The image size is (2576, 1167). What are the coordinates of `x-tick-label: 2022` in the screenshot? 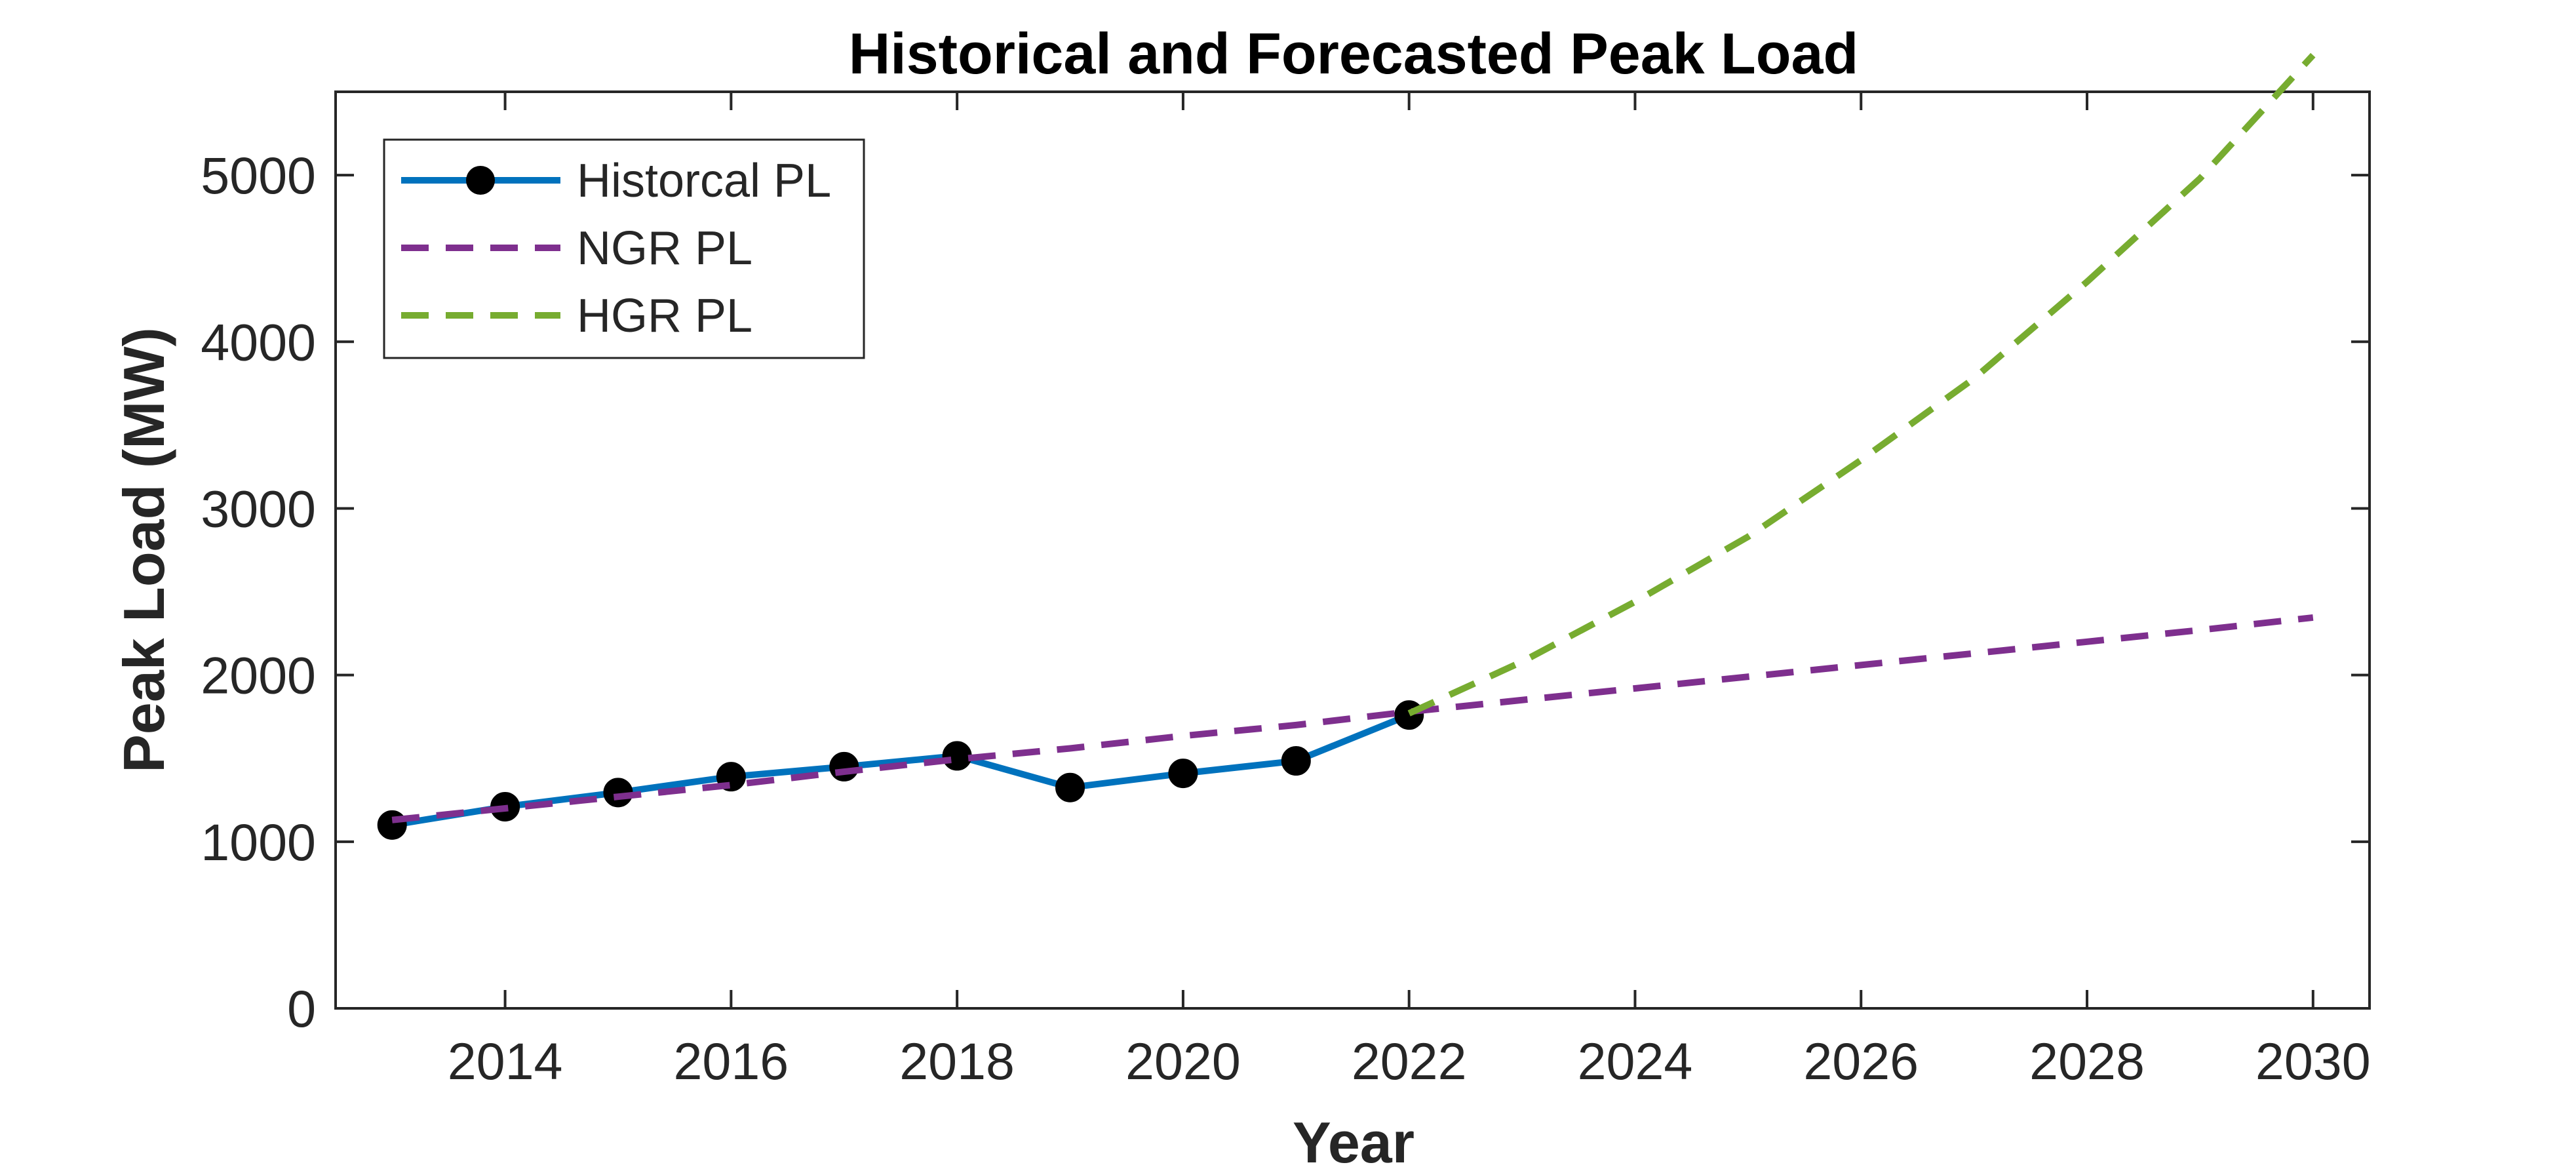 It's located at (1409, 1061).